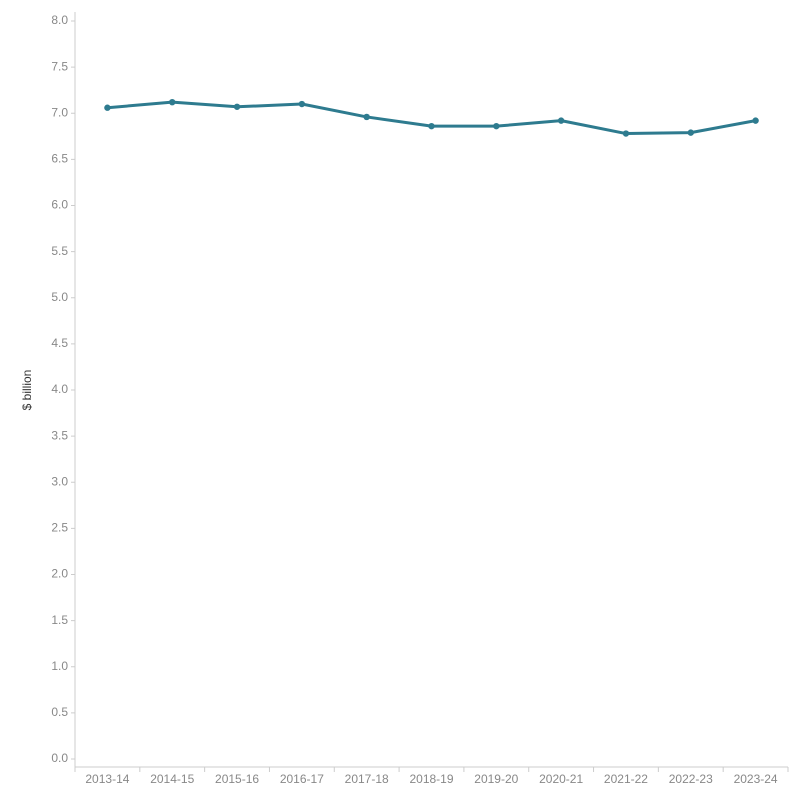 This screenshot has height=800, width=800. What do you see at coordinates (107, 779) in the screenshot?
I see `x-tick-label: 2013-14` at bounding box center [107, 779].